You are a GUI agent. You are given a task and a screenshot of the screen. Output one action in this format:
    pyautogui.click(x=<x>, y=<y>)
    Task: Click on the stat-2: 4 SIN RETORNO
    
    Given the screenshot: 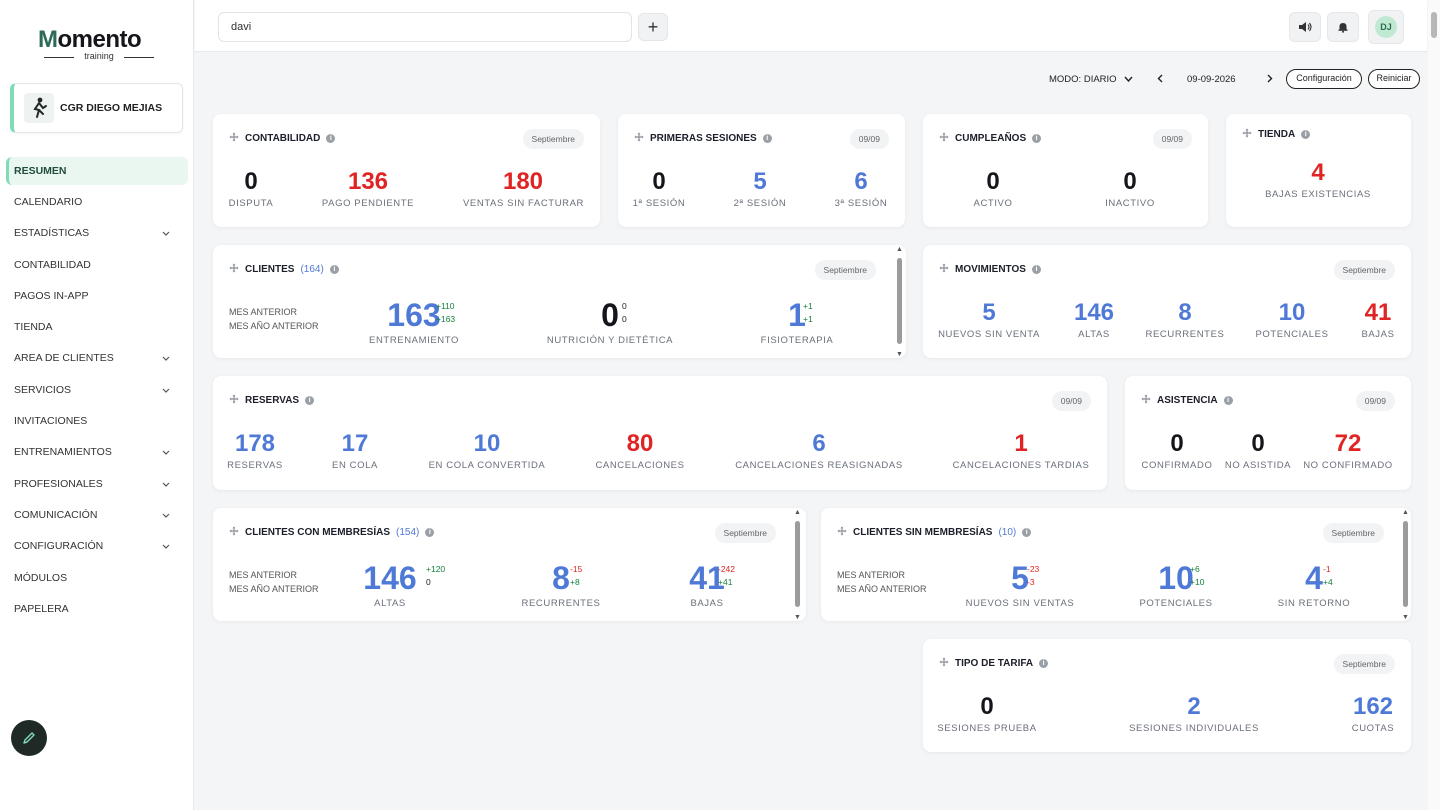 What is the action you would take?
    pyautogui.click(x=1314, y=585)
    